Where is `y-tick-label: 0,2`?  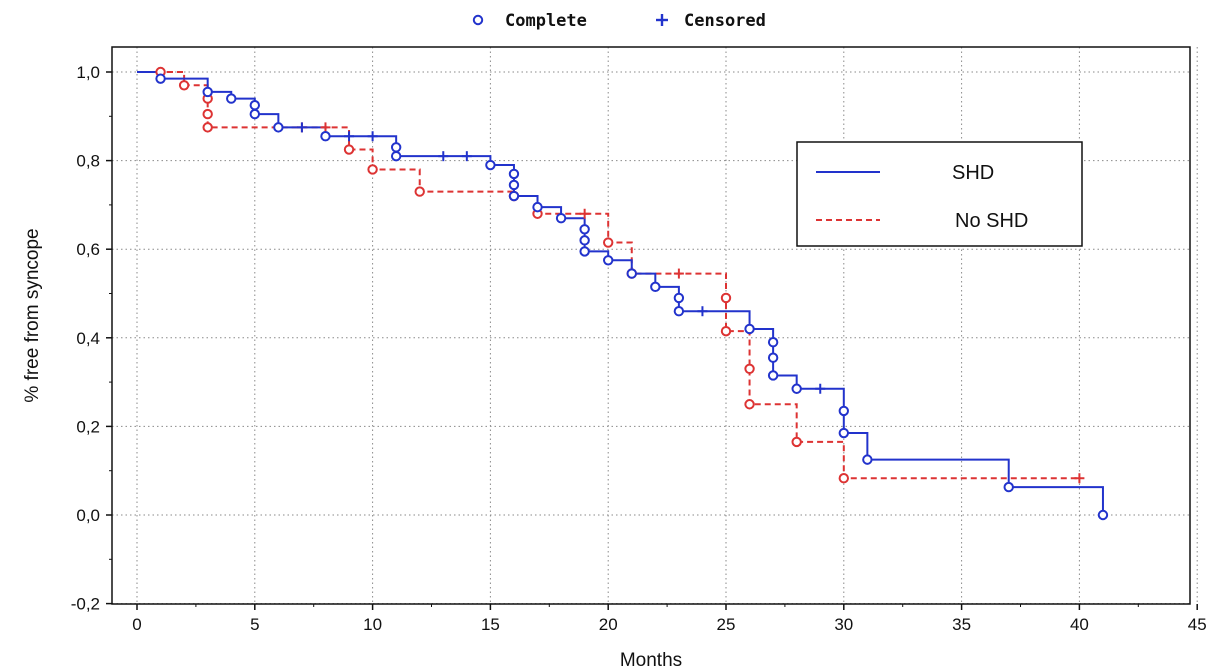 y-tick-label: 0,2 is located at coordinates (88, 426).